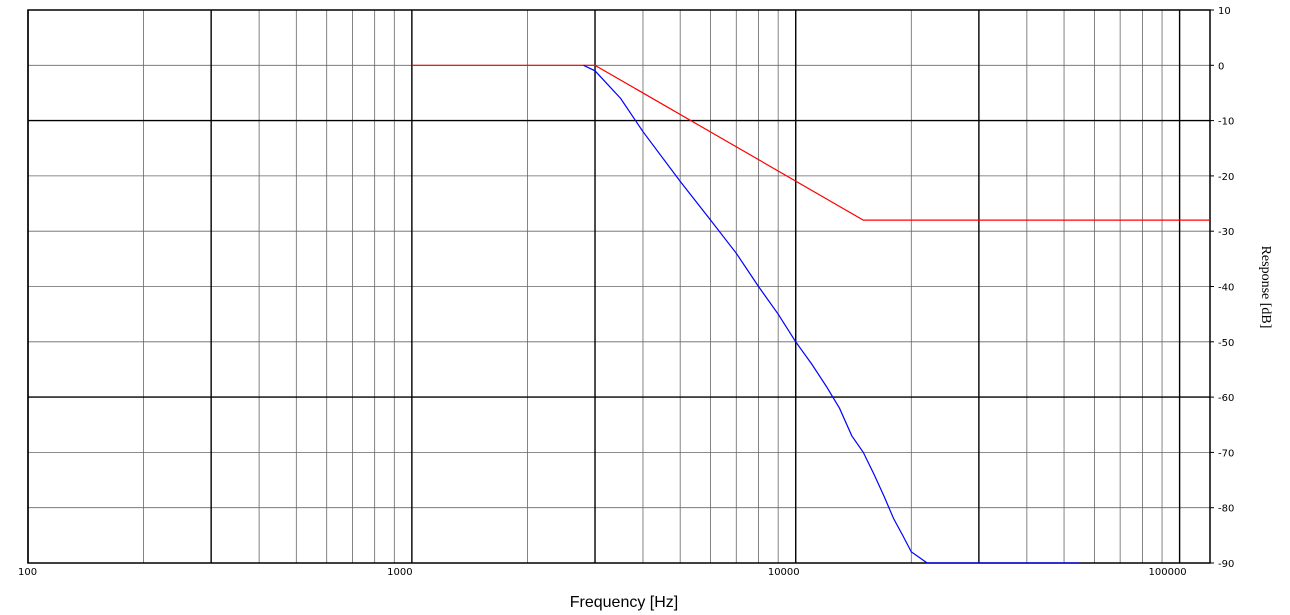 This screenshot has width=1290, height=615. I want to click on y-tick-label: -10, so click(1226, 122).